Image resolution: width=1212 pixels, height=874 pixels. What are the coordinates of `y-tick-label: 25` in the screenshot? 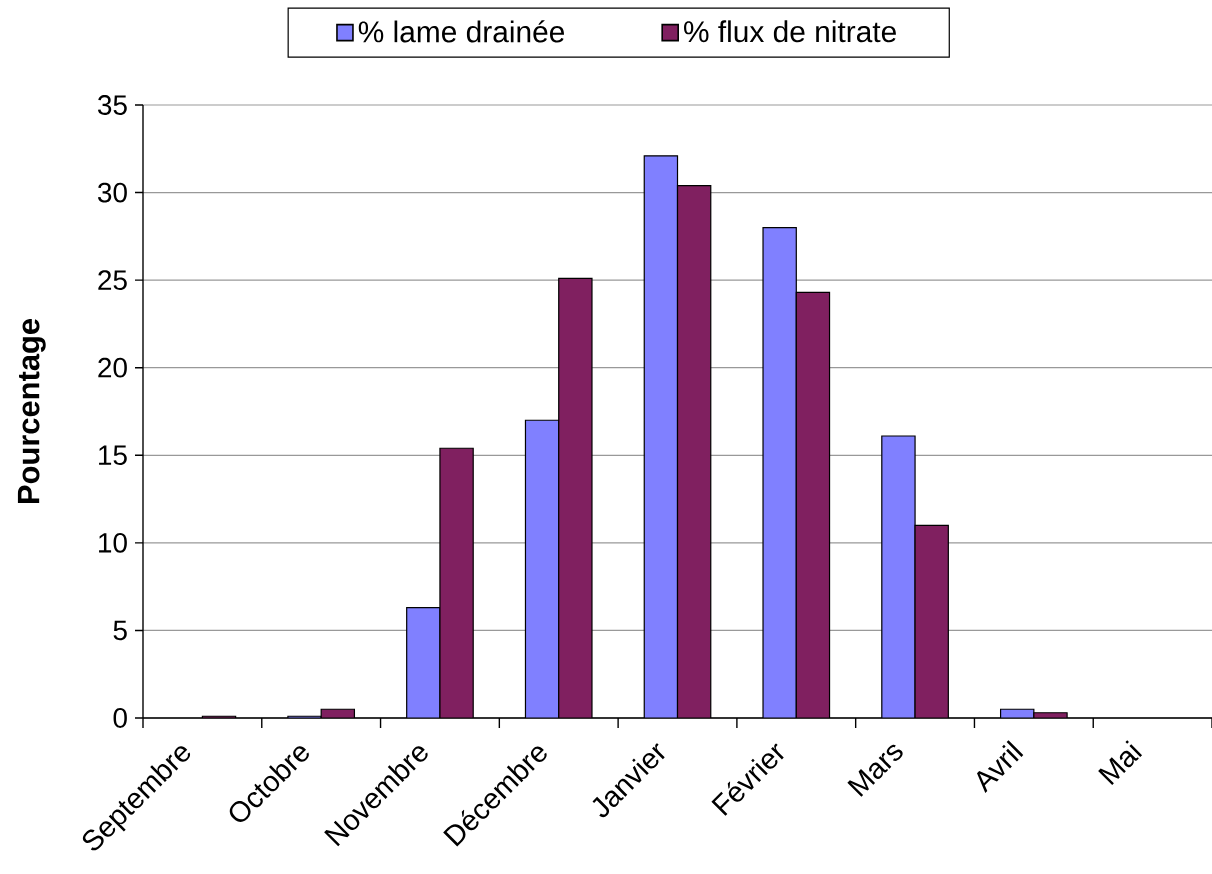 It's located at (112, 280).